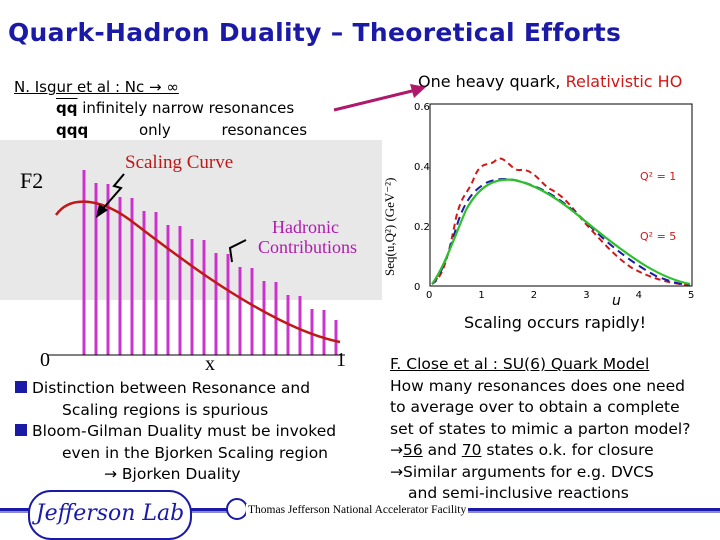  Describe the element at coordinates (96, 87) in the screenshot. I see `isgur-heading: N. Isgur et al : Nc → ∞` at that location.